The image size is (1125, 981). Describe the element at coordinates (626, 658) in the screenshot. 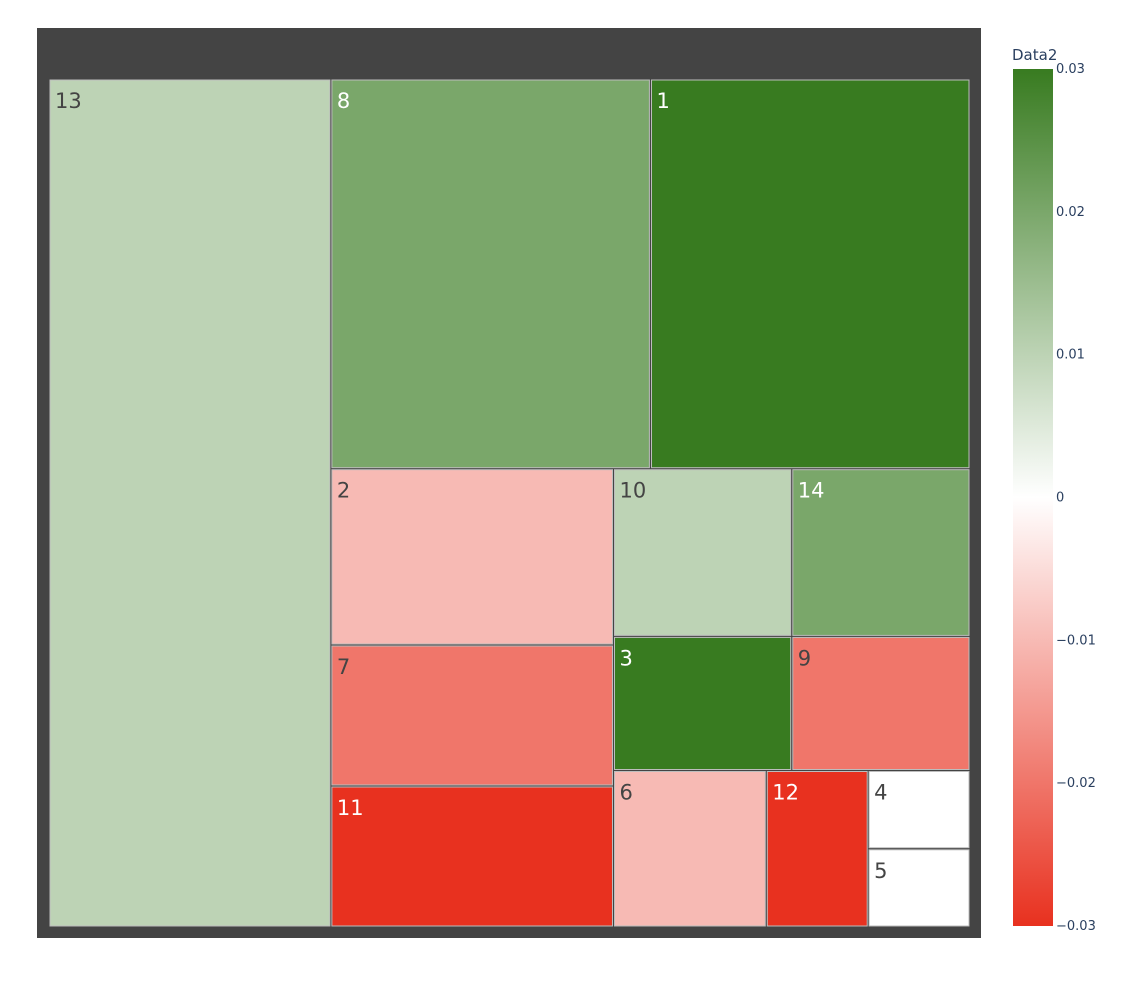

I see `treemap-tile-label: 3` at that location.